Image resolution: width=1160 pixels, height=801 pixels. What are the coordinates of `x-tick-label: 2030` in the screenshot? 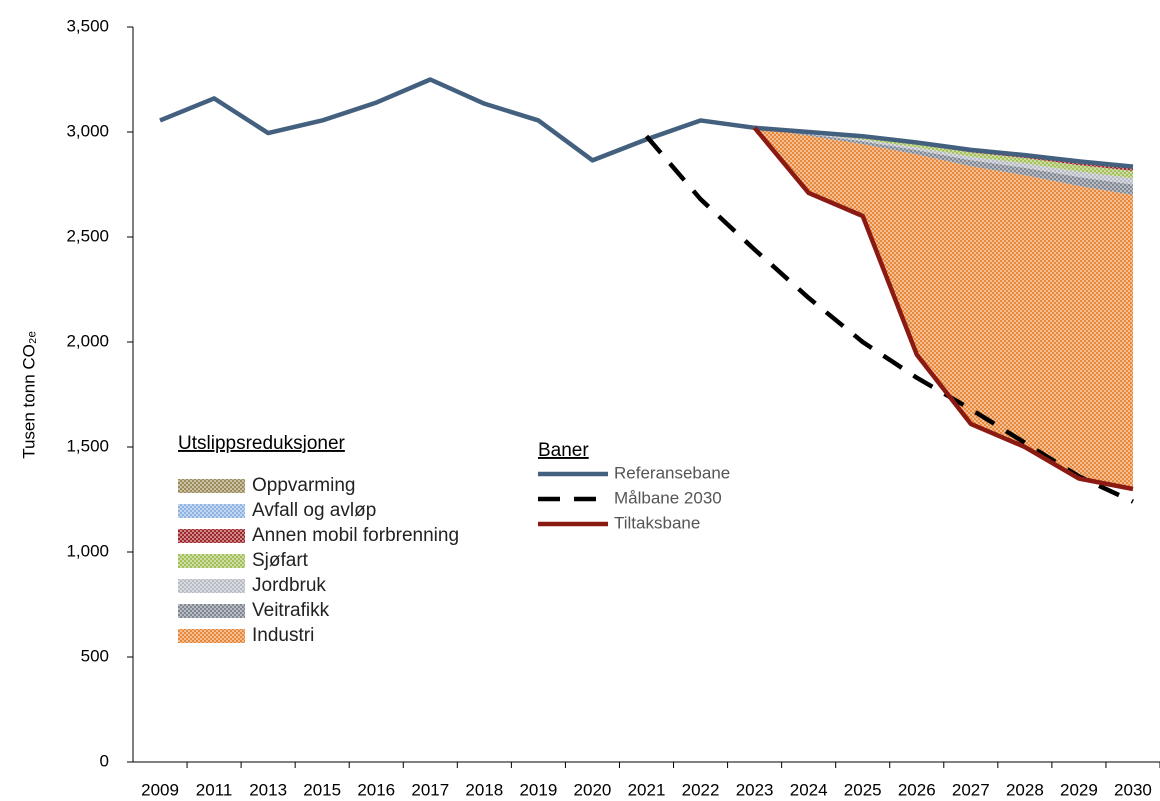 It's located at (1133, 789).